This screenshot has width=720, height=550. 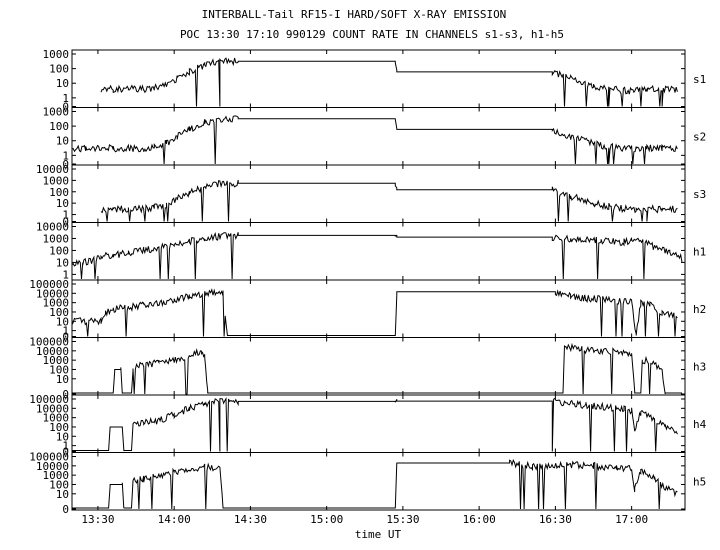 I want to click on channel-label-s2: s2, so click(x=699, y=136).